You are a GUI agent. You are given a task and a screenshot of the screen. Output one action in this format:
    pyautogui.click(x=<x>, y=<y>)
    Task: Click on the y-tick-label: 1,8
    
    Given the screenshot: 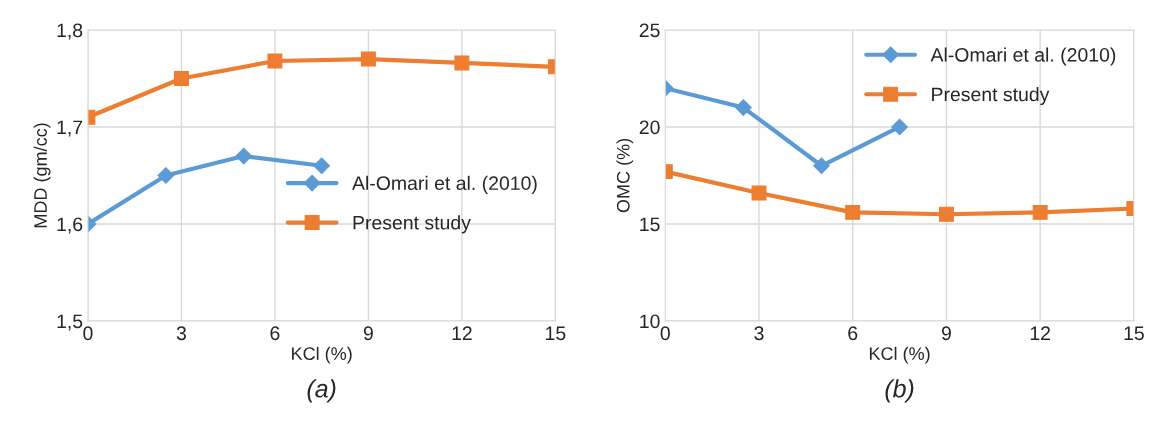 What is the action you would take?
    pyautogui.click(x=70, y=31)
    